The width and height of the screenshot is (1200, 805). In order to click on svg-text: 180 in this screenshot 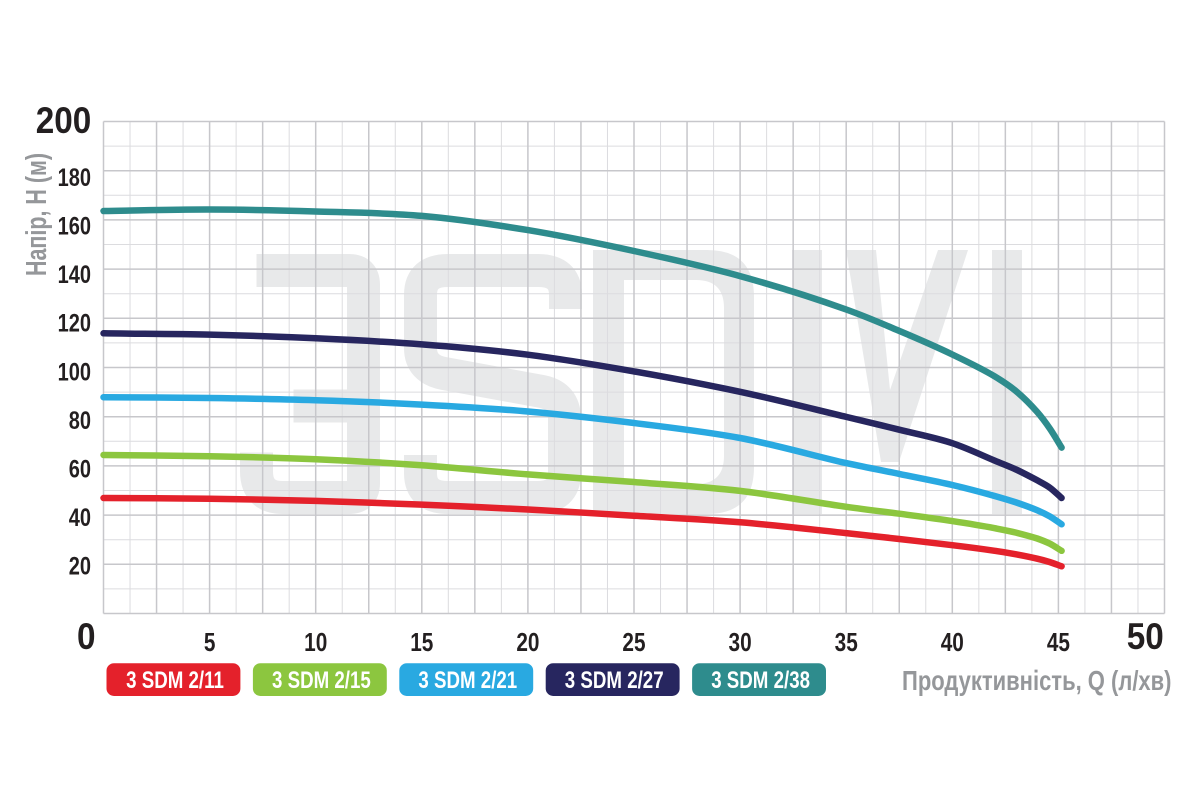, I will do `click(74, 178)`.